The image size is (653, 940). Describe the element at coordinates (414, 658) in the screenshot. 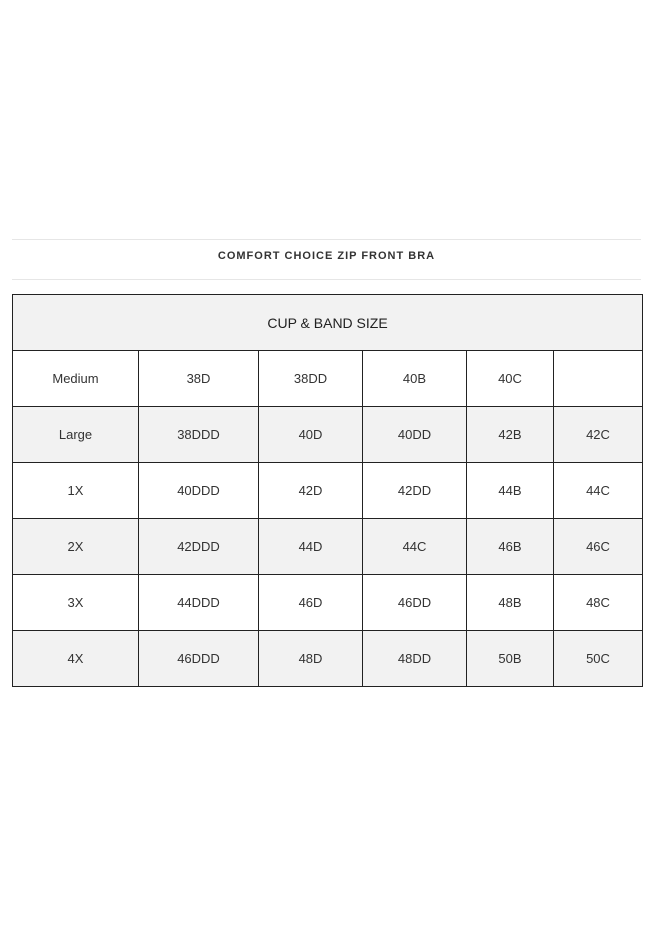

I see `cup-band-cell: 48DD` at that location.